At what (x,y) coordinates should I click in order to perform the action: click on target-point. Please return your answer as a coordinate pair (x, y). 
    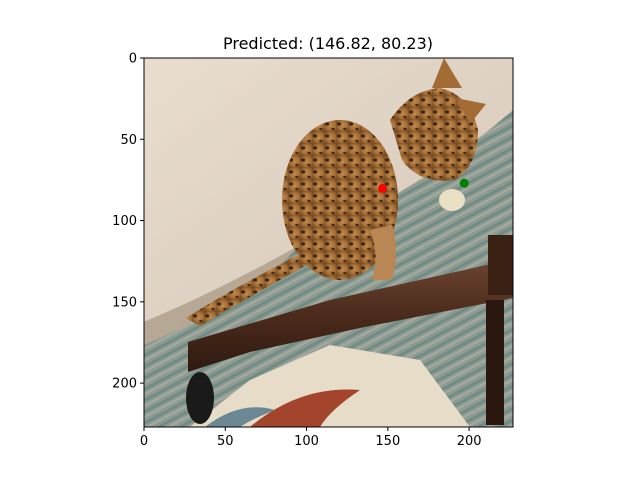
    Looking at the image, I should click on (464, 183).